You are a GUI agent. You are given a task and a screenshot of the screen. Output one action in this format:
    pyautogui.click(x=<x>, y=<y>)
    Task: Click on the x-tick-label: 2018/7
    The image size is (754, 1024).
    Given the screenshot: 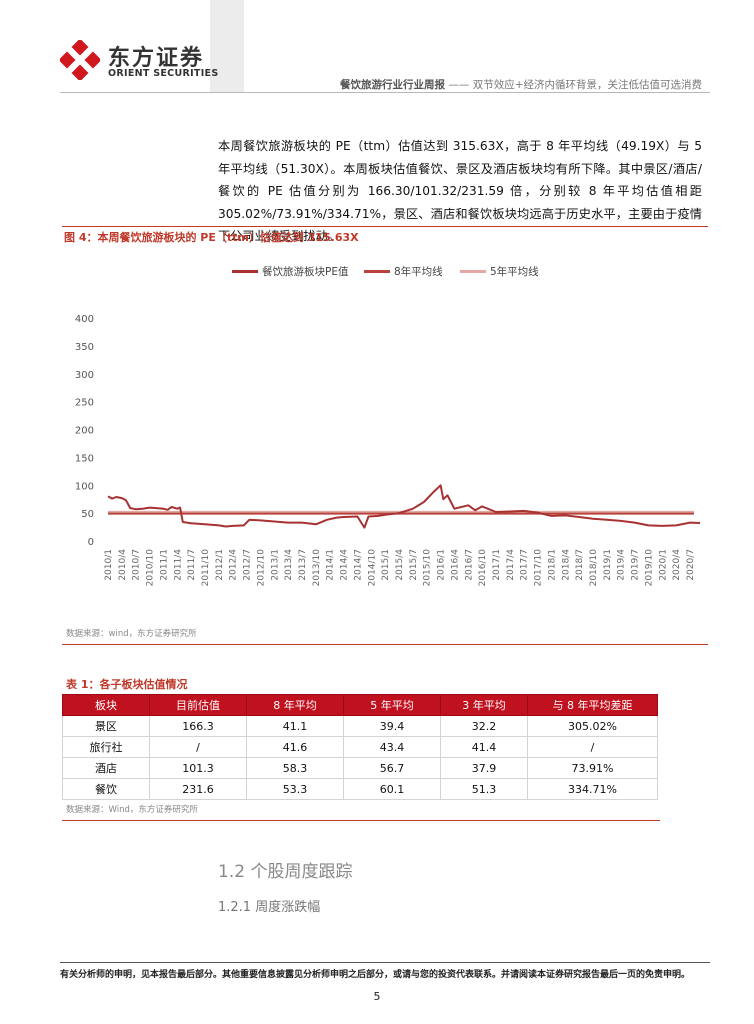 What is the action you would take?
    pyautogui.click(x=580, y=565)
    